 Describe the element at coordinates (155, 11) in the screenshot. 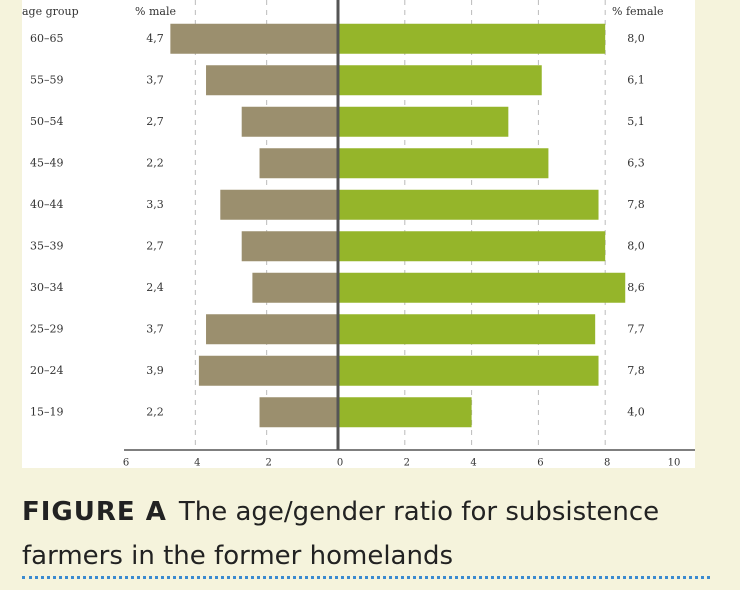

I see `legend-male: % male` at that location.